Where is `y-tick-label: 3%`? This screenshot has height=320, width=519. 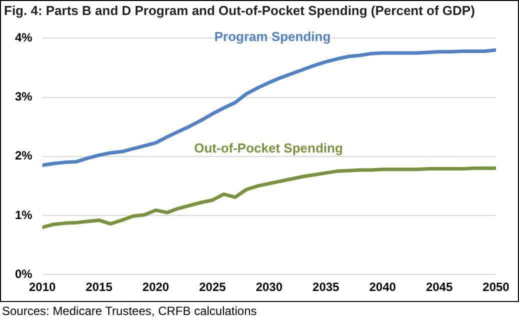 y-tick-label: 3% is located at coordinates (24, 97).